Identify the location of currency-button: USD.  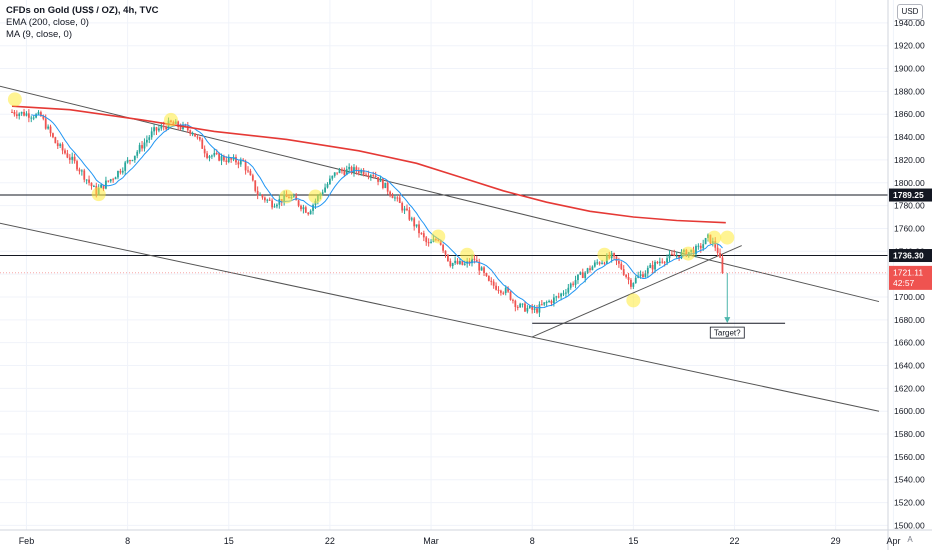
(910, 12).